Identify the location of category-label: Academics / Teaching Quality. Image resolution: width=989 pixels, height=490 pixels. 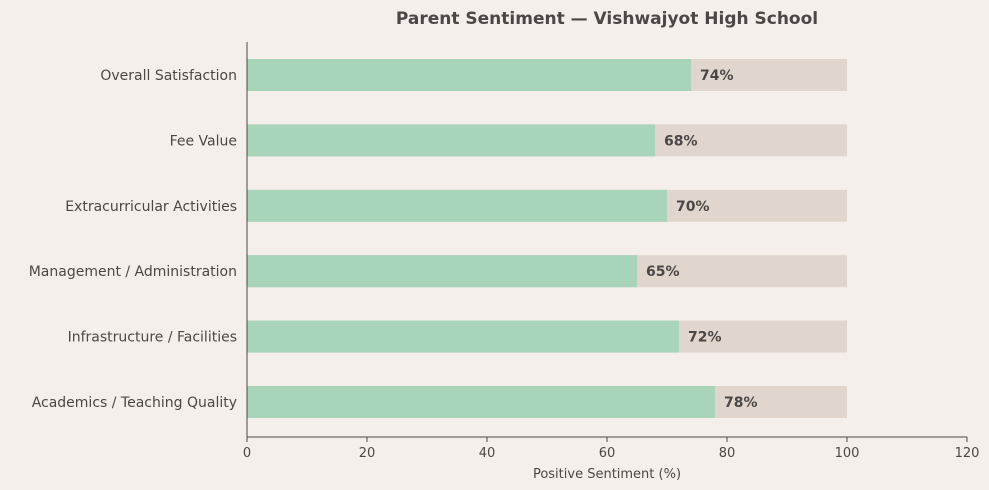
(134, 403).